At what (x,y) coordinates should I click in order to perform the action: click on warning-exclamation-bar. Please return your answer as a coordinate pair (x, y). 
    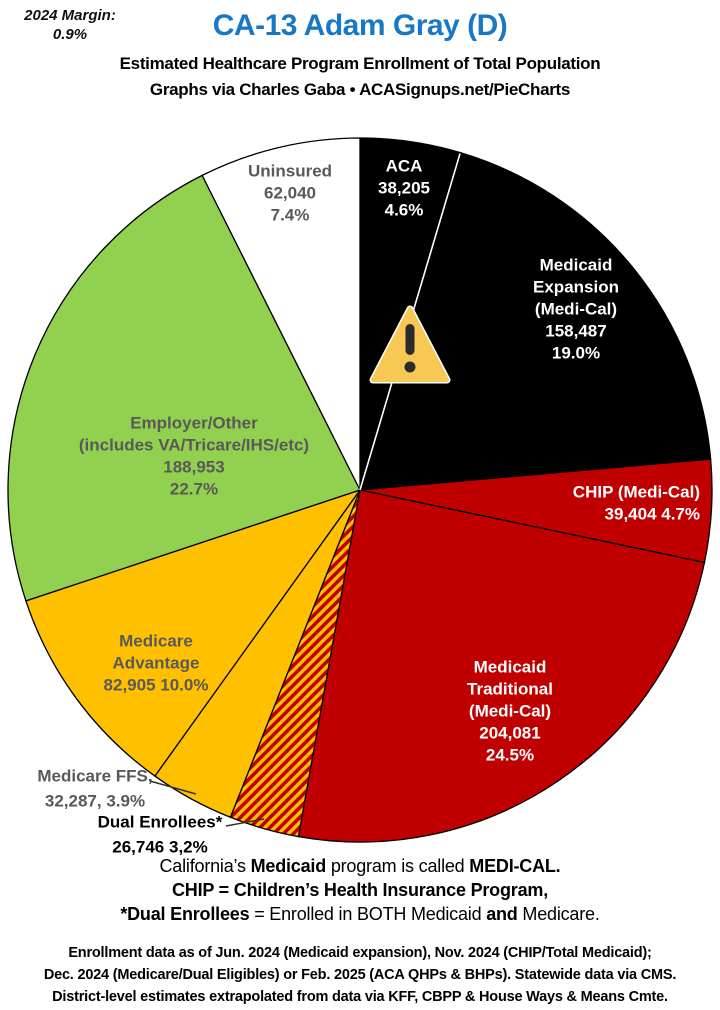
    Looking at the image, I should click on (410, 339).